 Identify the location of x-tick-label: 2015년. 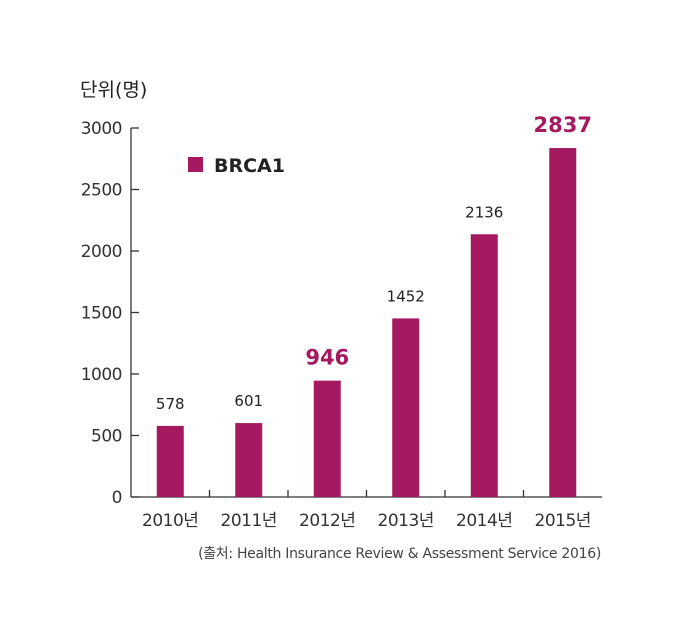
(563, 521).